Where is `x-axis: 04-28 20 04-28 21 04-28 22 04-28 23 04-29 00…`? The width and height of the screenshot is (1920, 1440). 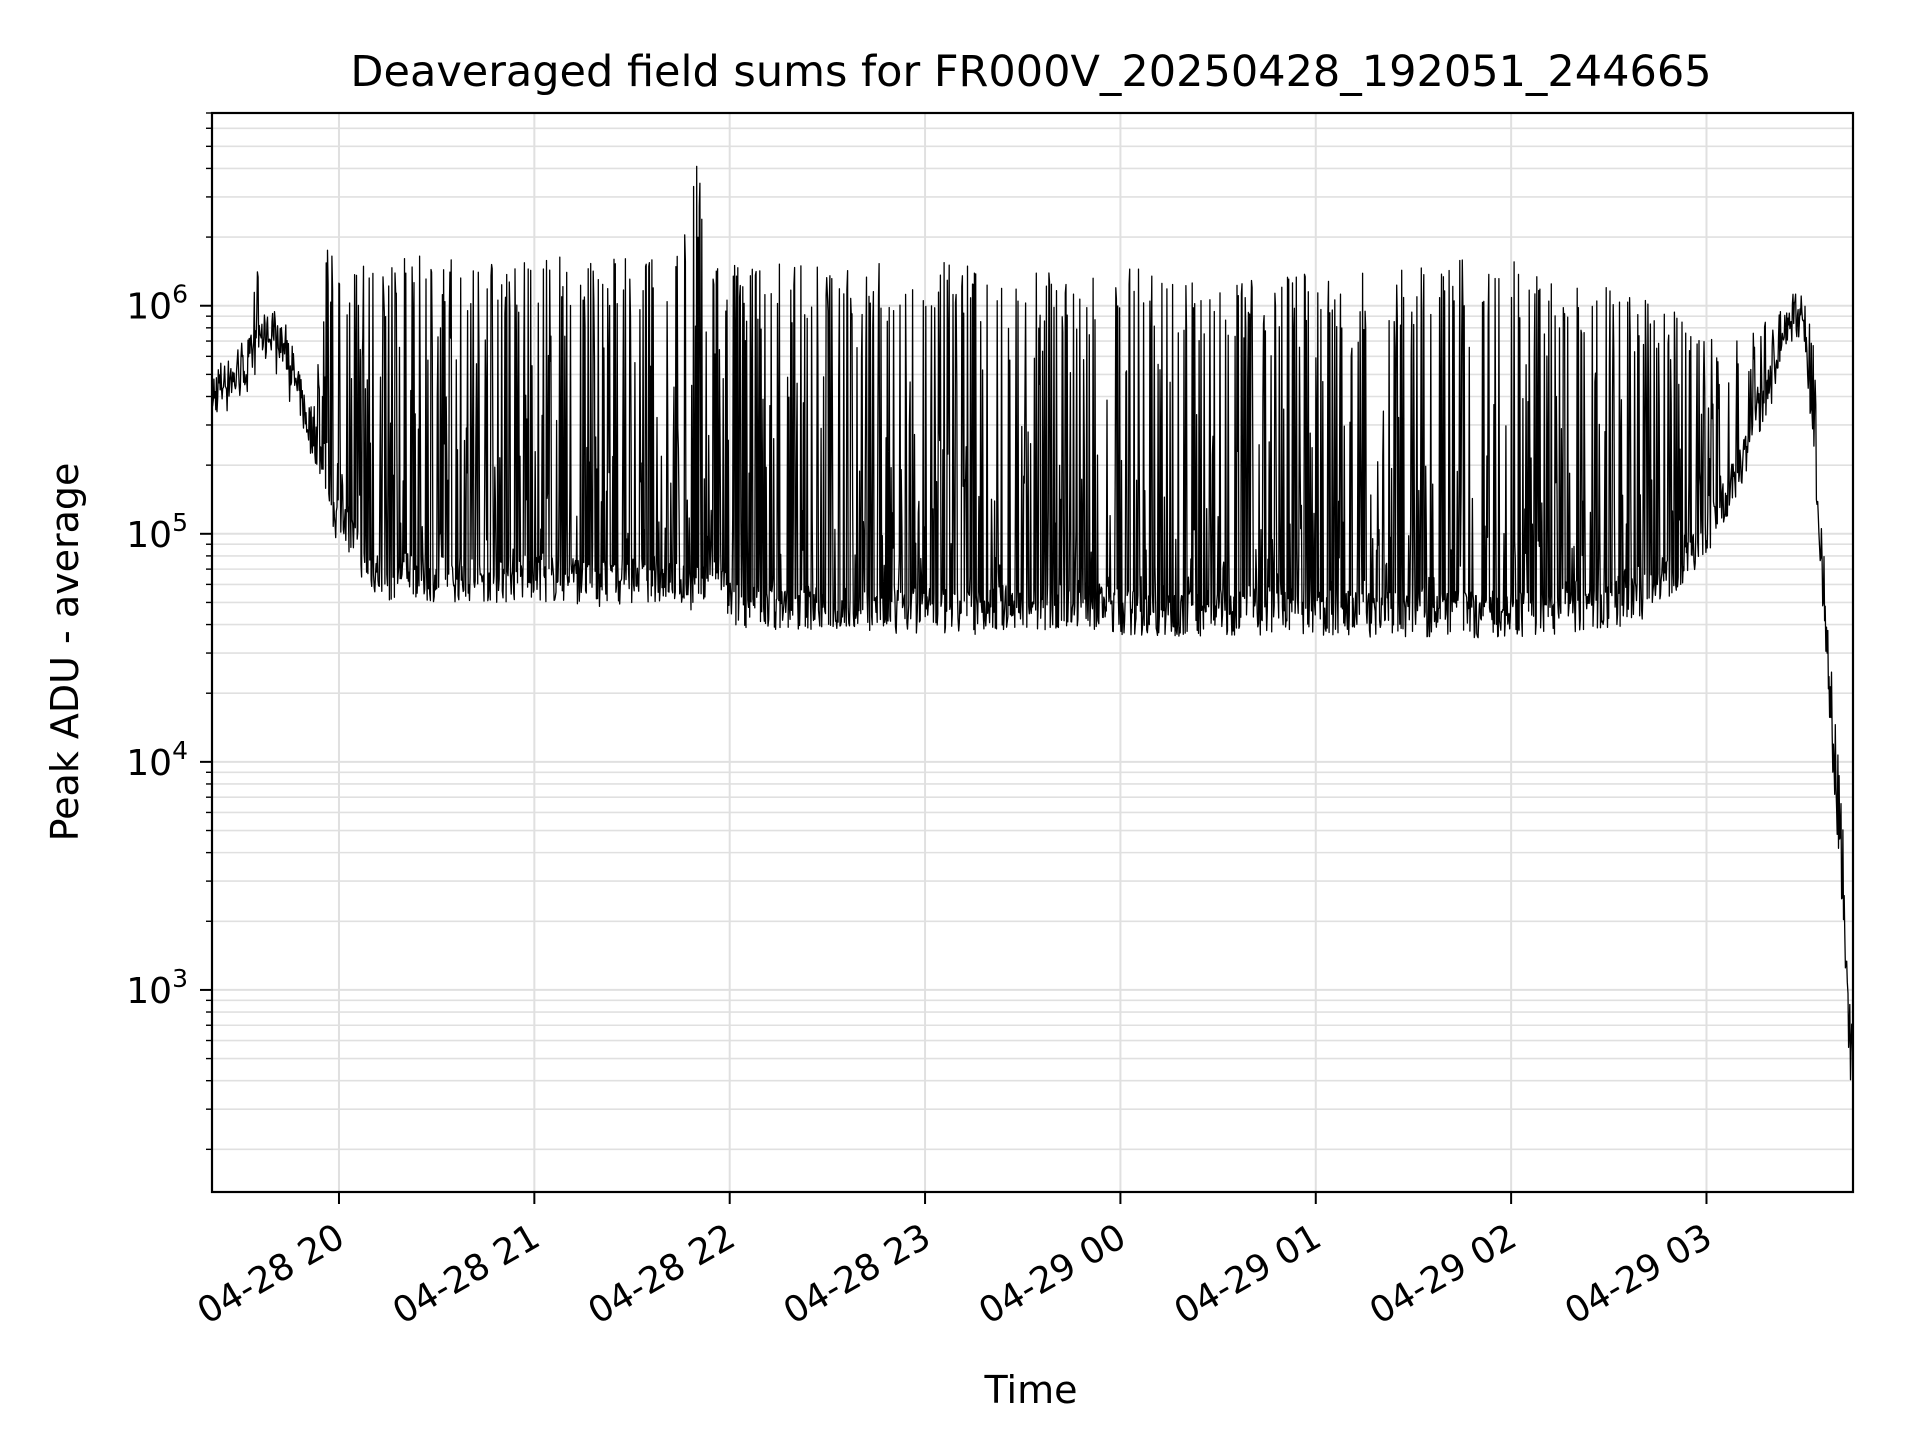
x-axis: 04-28 20 04-28 21 04-28 22 04-28 23 04-29 00… is located at coordinates (955, 1262).